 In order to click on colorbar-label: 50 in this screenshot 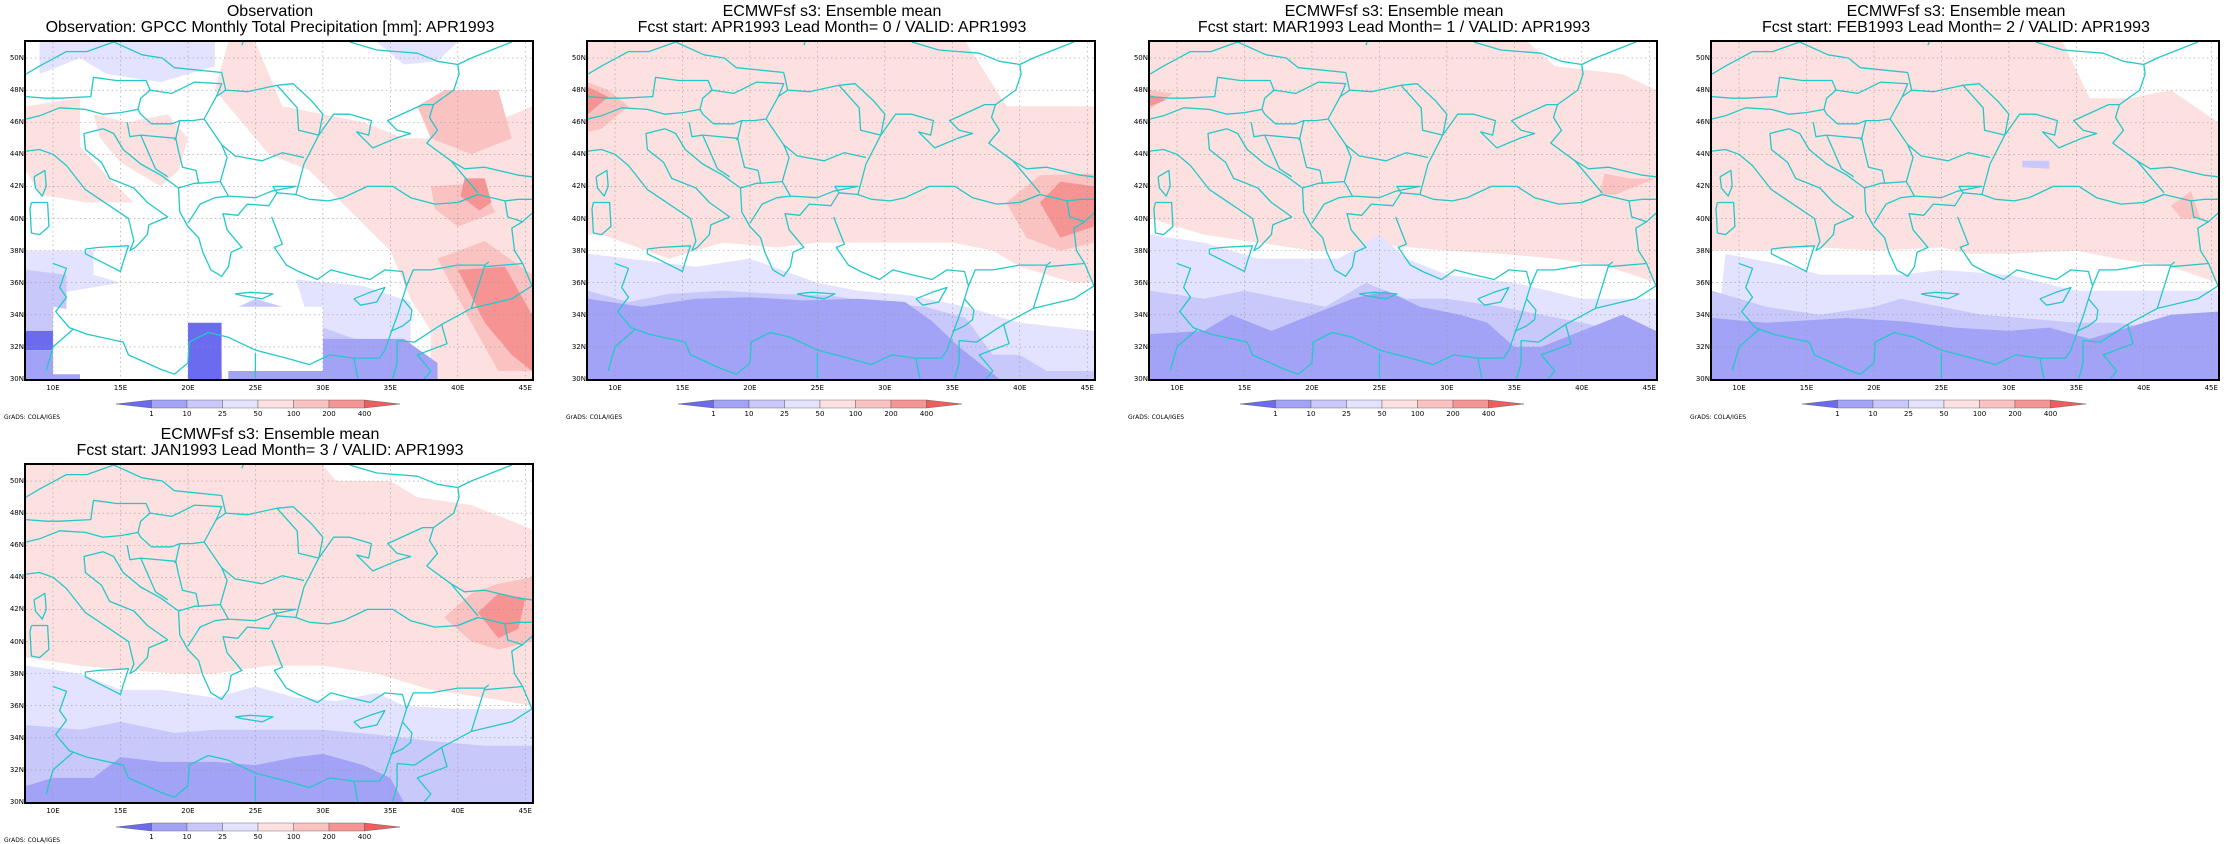, I will do `click(258, 414)`.